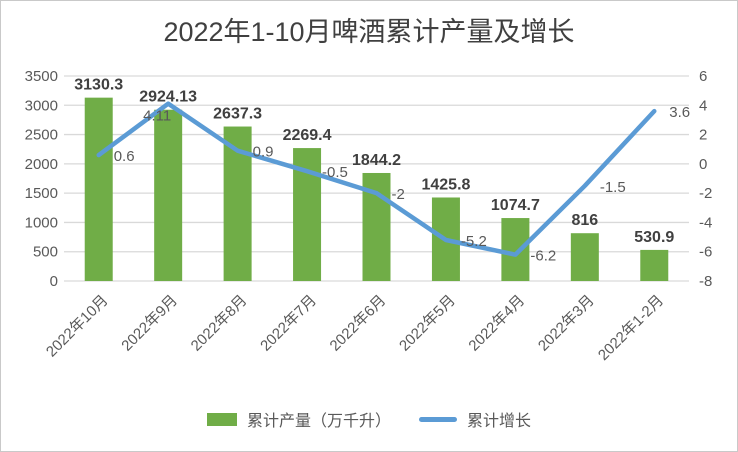 This screenshot has height=452, width=738. Describe the element at coordinates (679, 112) in the screenshot. I see `line-value-label: 3.6` at that location.